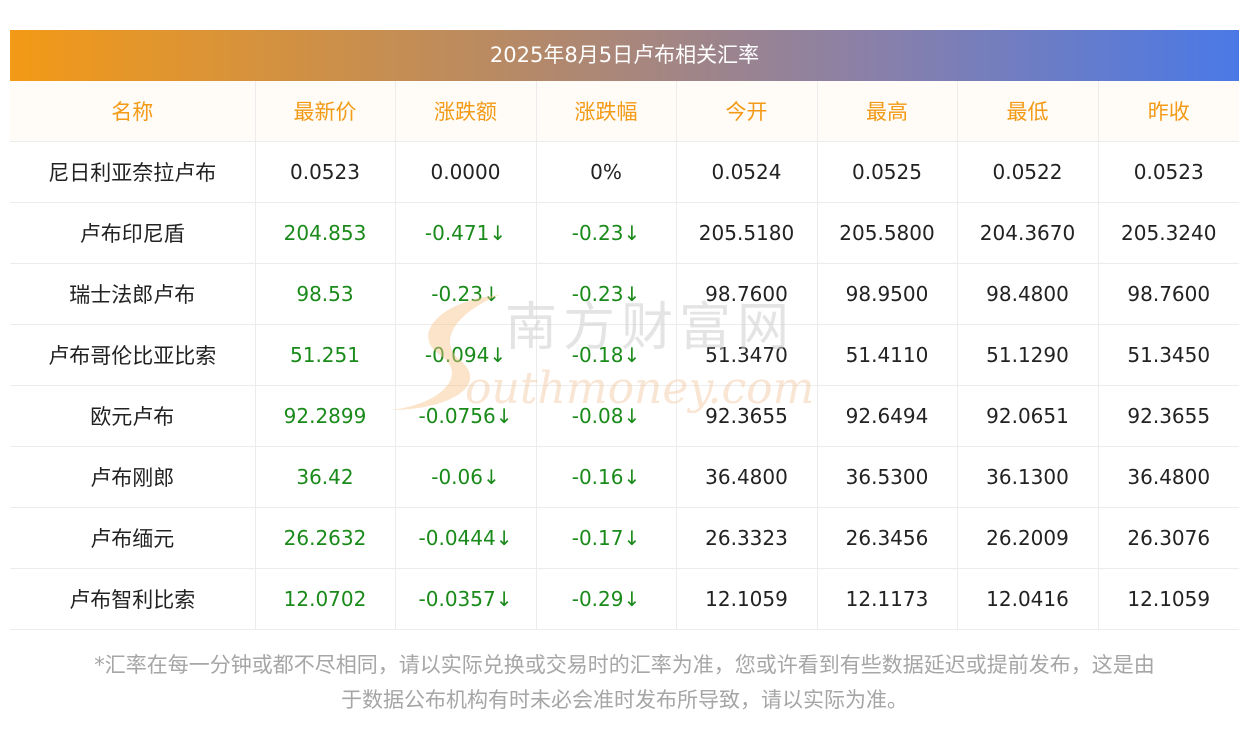 The image size is (1250, 733). Describe the element at coordinates (747, 233) in the screenshot. I see `cell-open: 205.5180` at that location.